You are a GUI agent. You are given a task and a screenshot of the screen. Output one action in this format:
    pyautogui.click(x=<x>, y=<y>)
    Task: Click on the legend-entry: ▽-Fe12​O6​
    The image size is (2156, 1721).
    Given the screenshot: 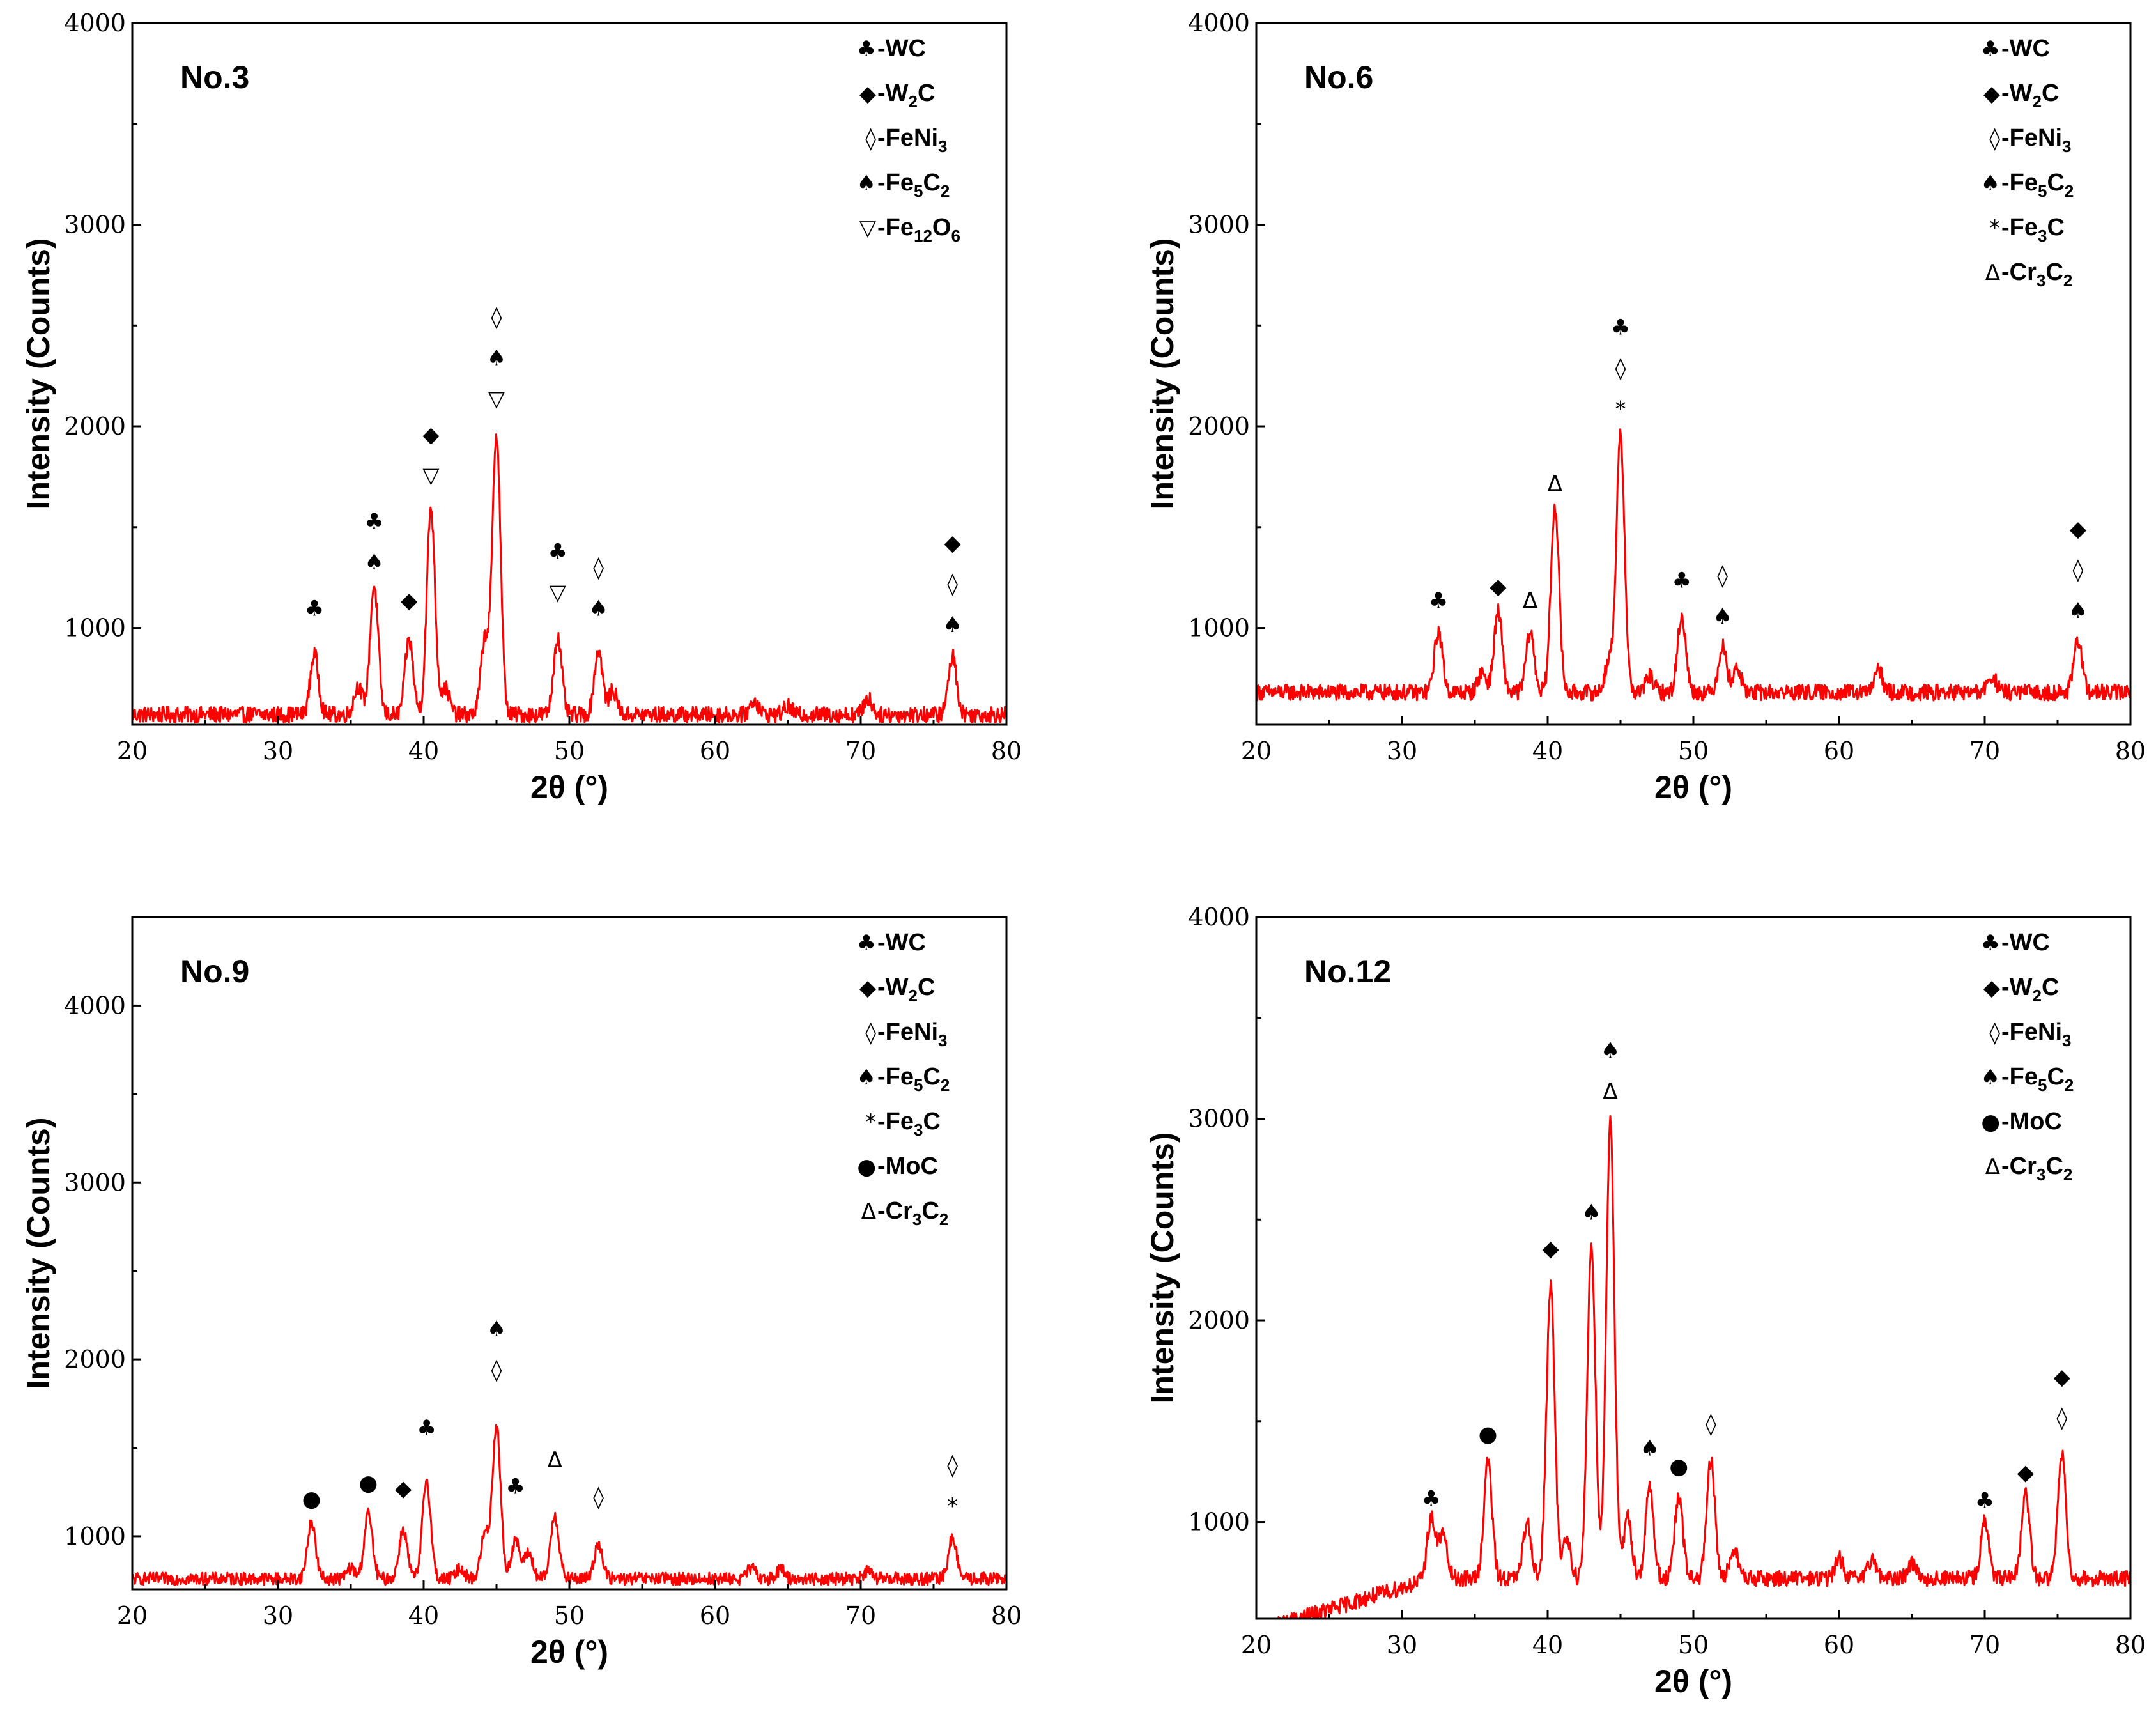 What is the action you would take?
    pyautogui.click(x=909, y=230)
    